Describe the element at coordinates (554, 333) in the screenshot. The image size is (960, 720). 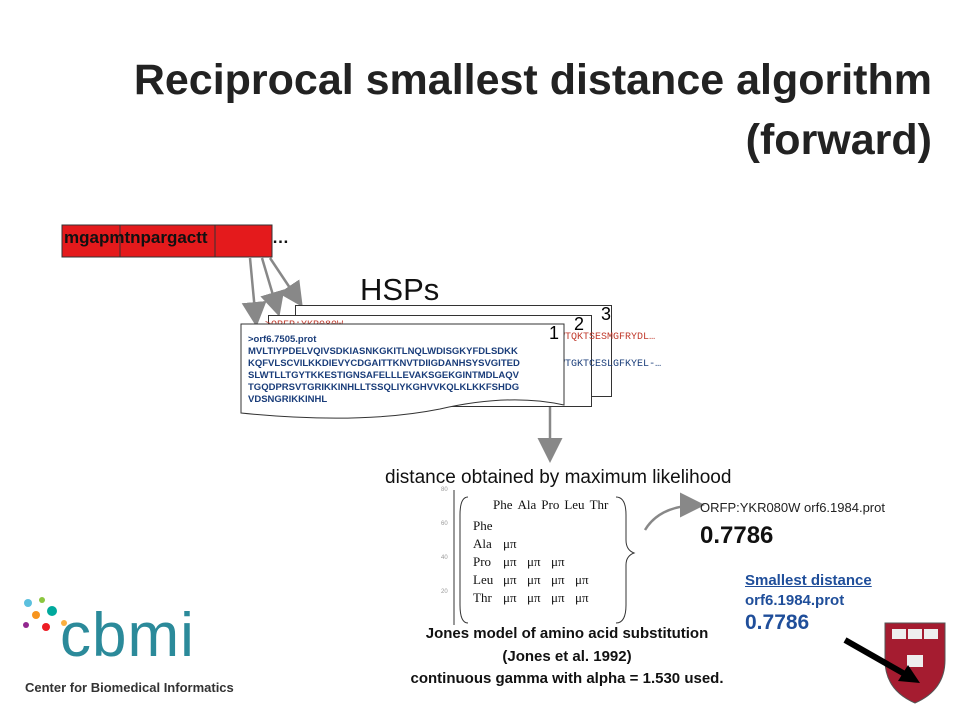
I see `sheet-number: 1` at that location.